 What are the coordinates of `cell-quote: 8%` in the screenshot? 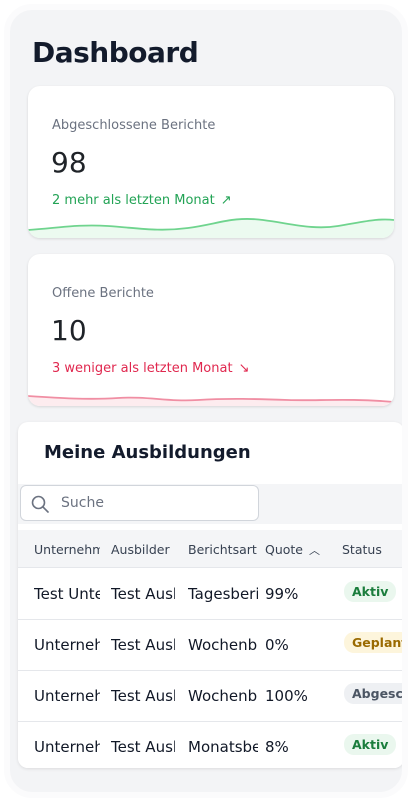 It's located at (277, 747).